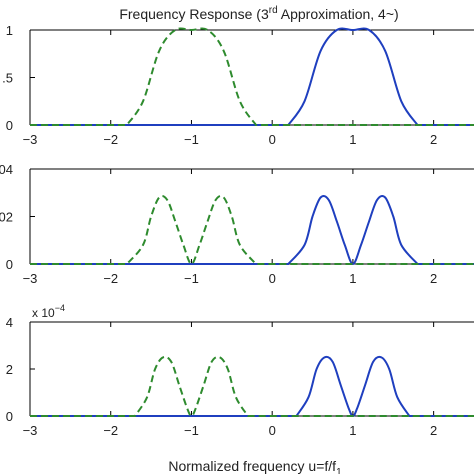 This screenshot has height=474, width=474. I want to click on dashed-series-line-middle, so click(252, 230).